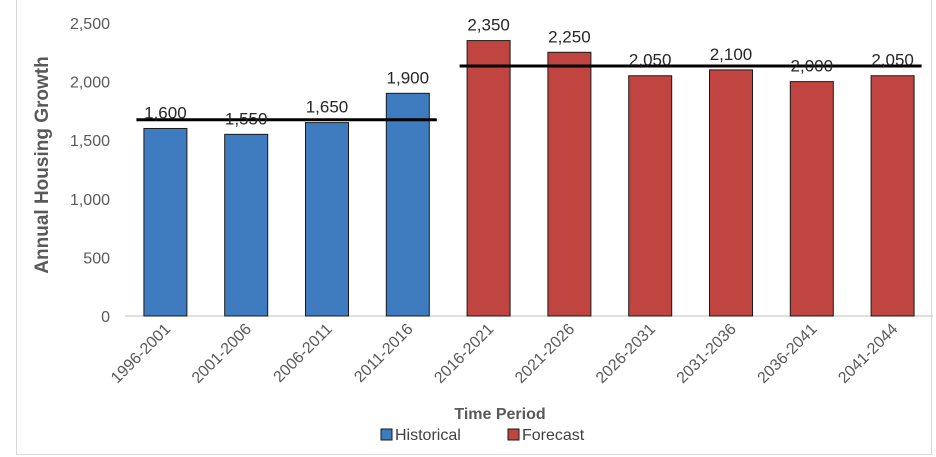  I want to click on x-tick-label: 1996-2001, so click(141, 354).